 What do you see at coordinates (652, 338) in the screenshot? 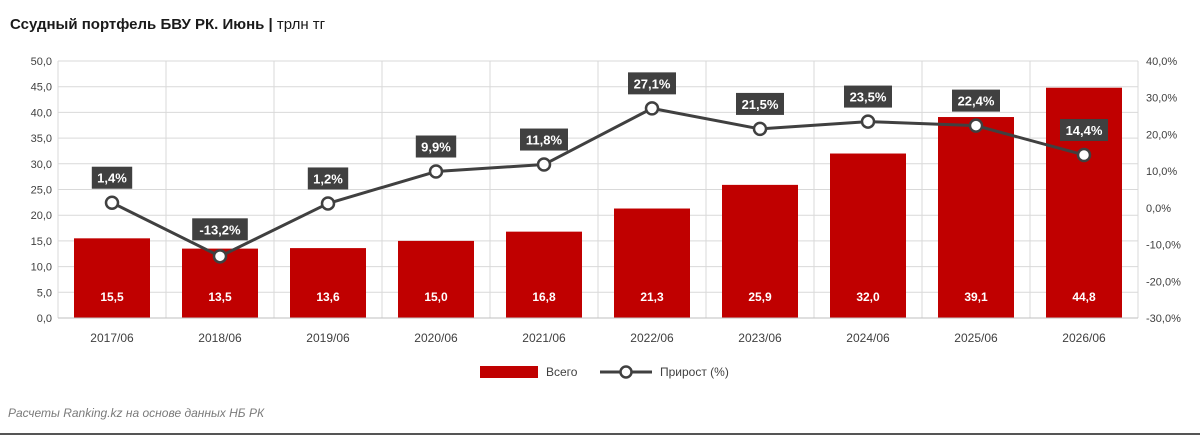
I see `x-tick-label: 2022/06` at bounding box center [652, 338].